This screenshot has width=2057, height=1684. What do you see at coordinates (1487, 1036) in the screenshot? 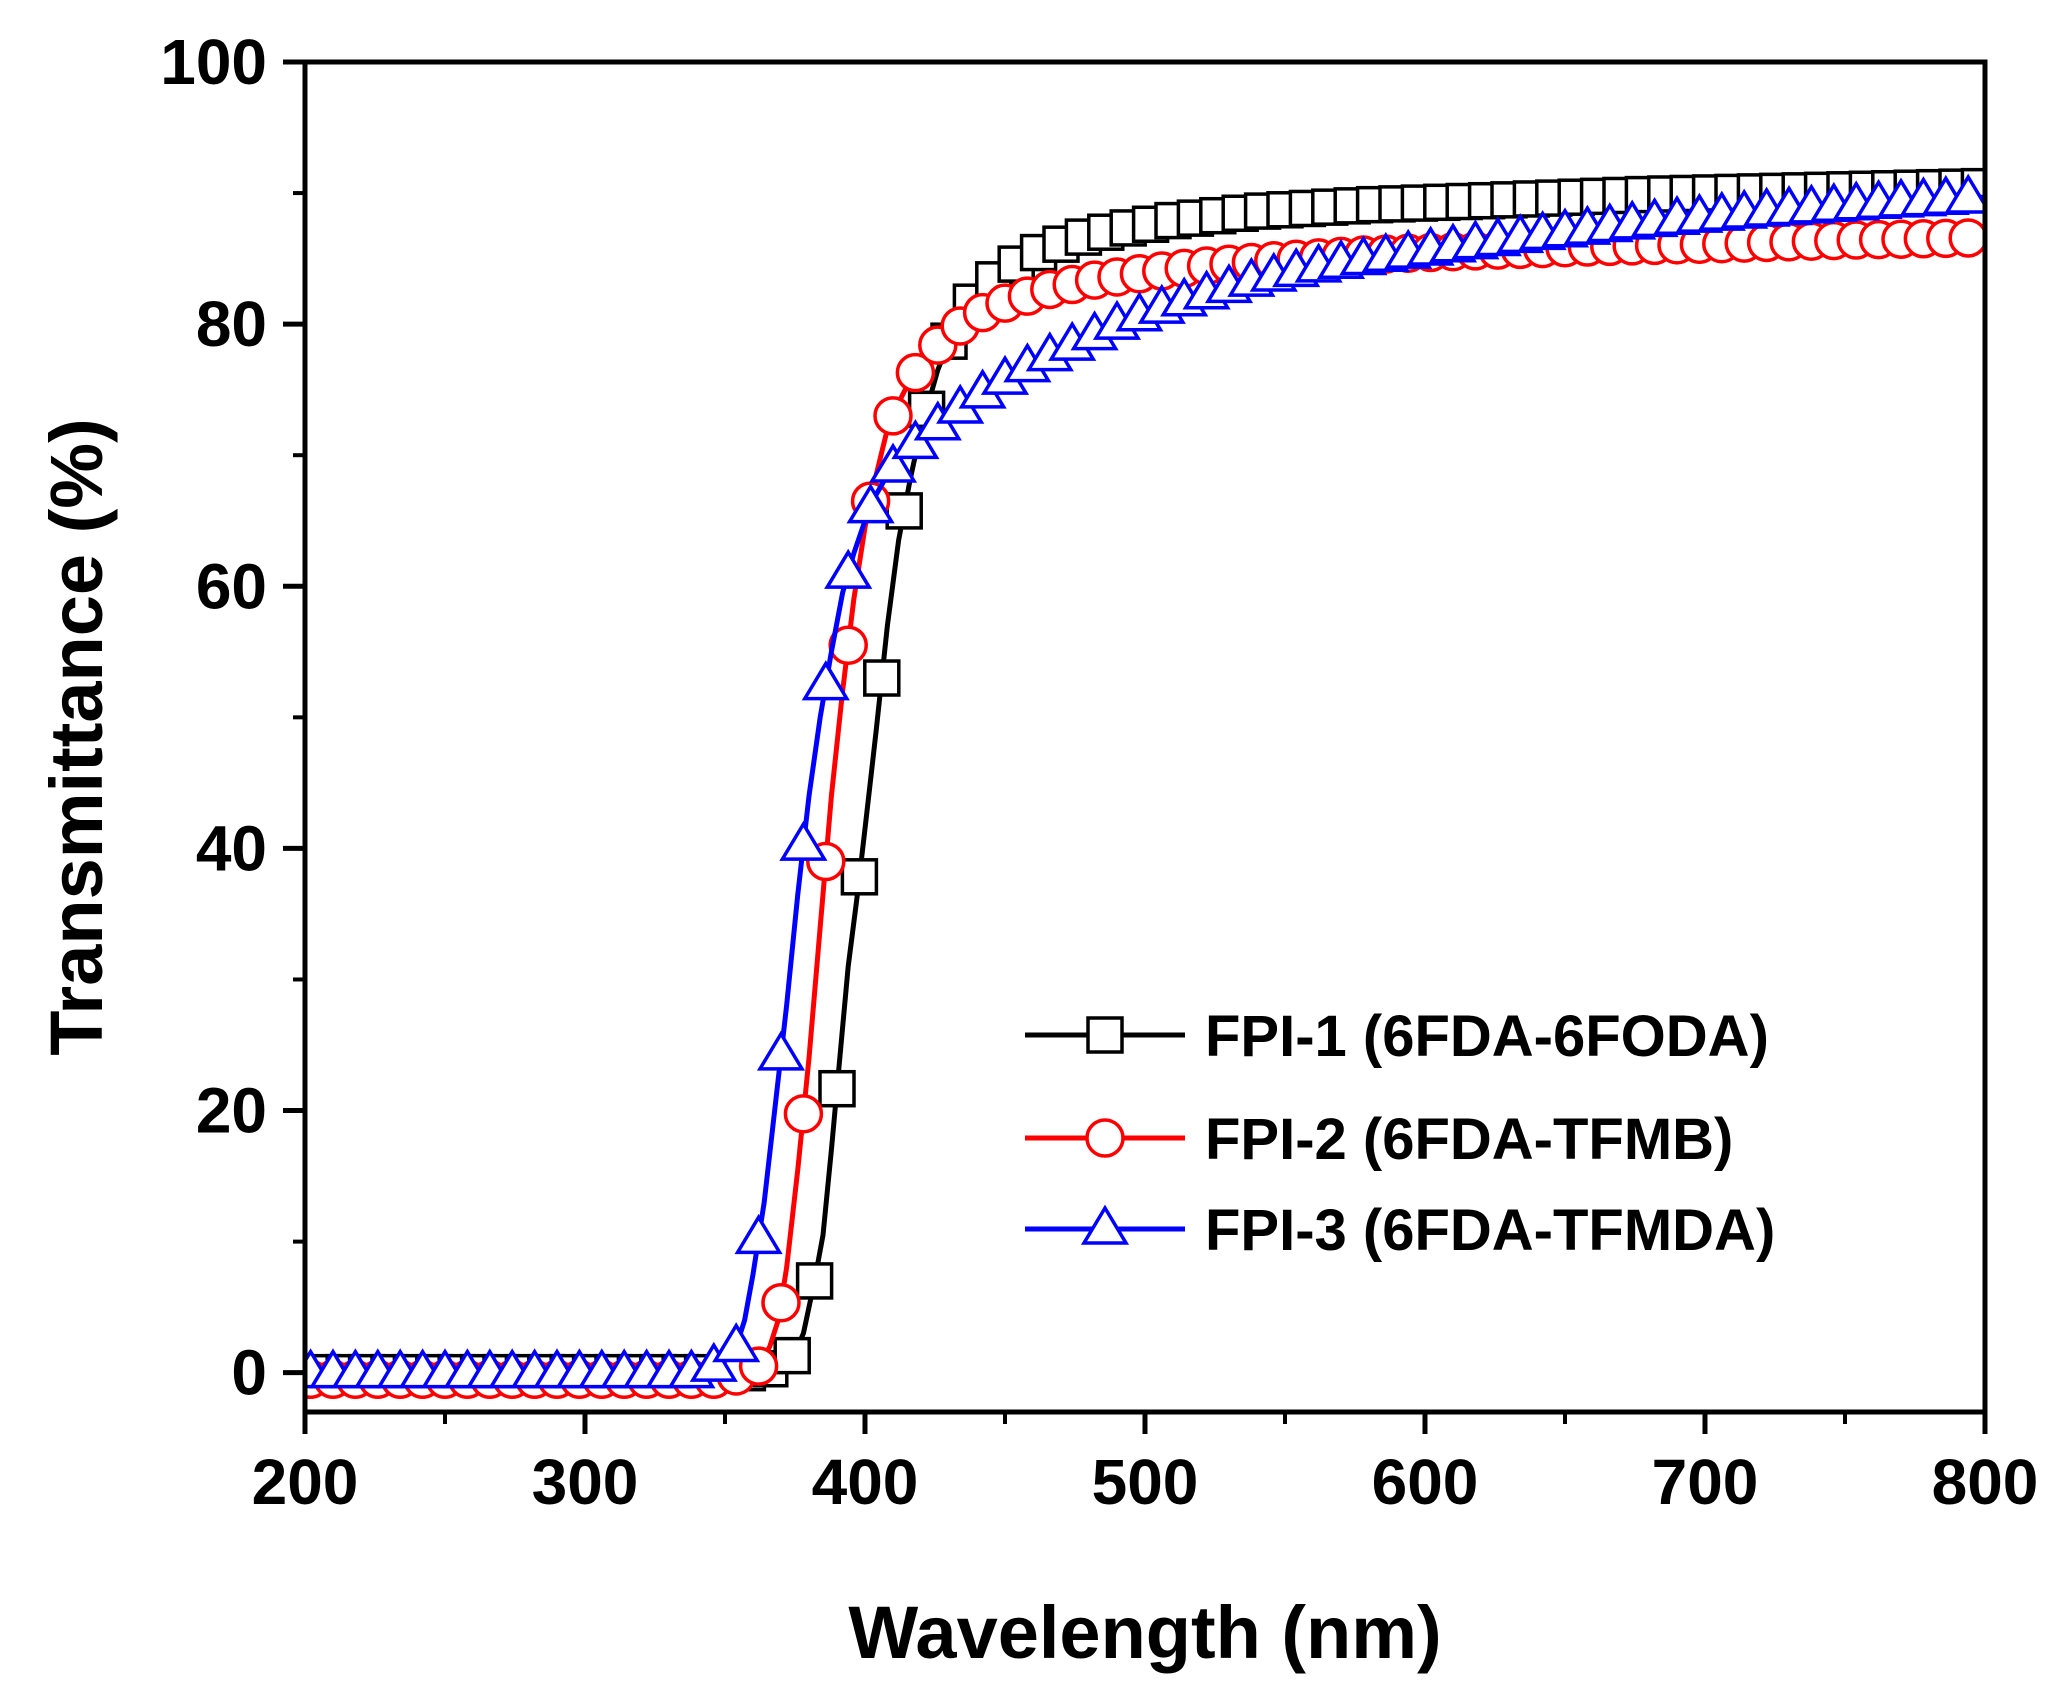
I see `legend-label: FPI-1 (6FDA-6FODA)` at bounding box center [1487, 1036].